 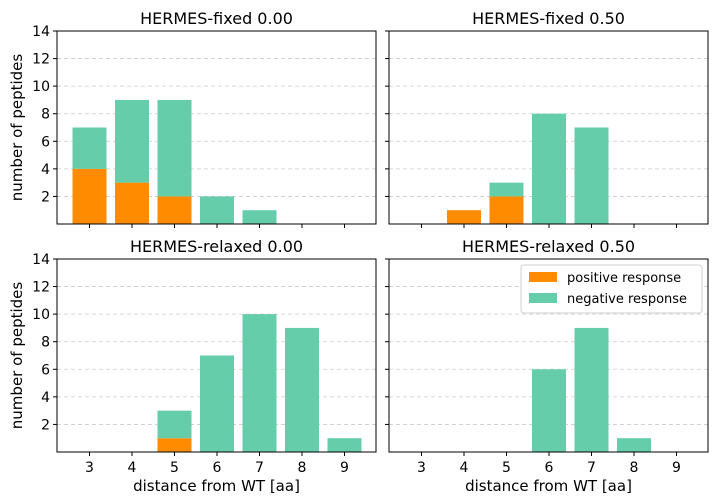 I want to click on legend-box, so click(x=611, y=289).